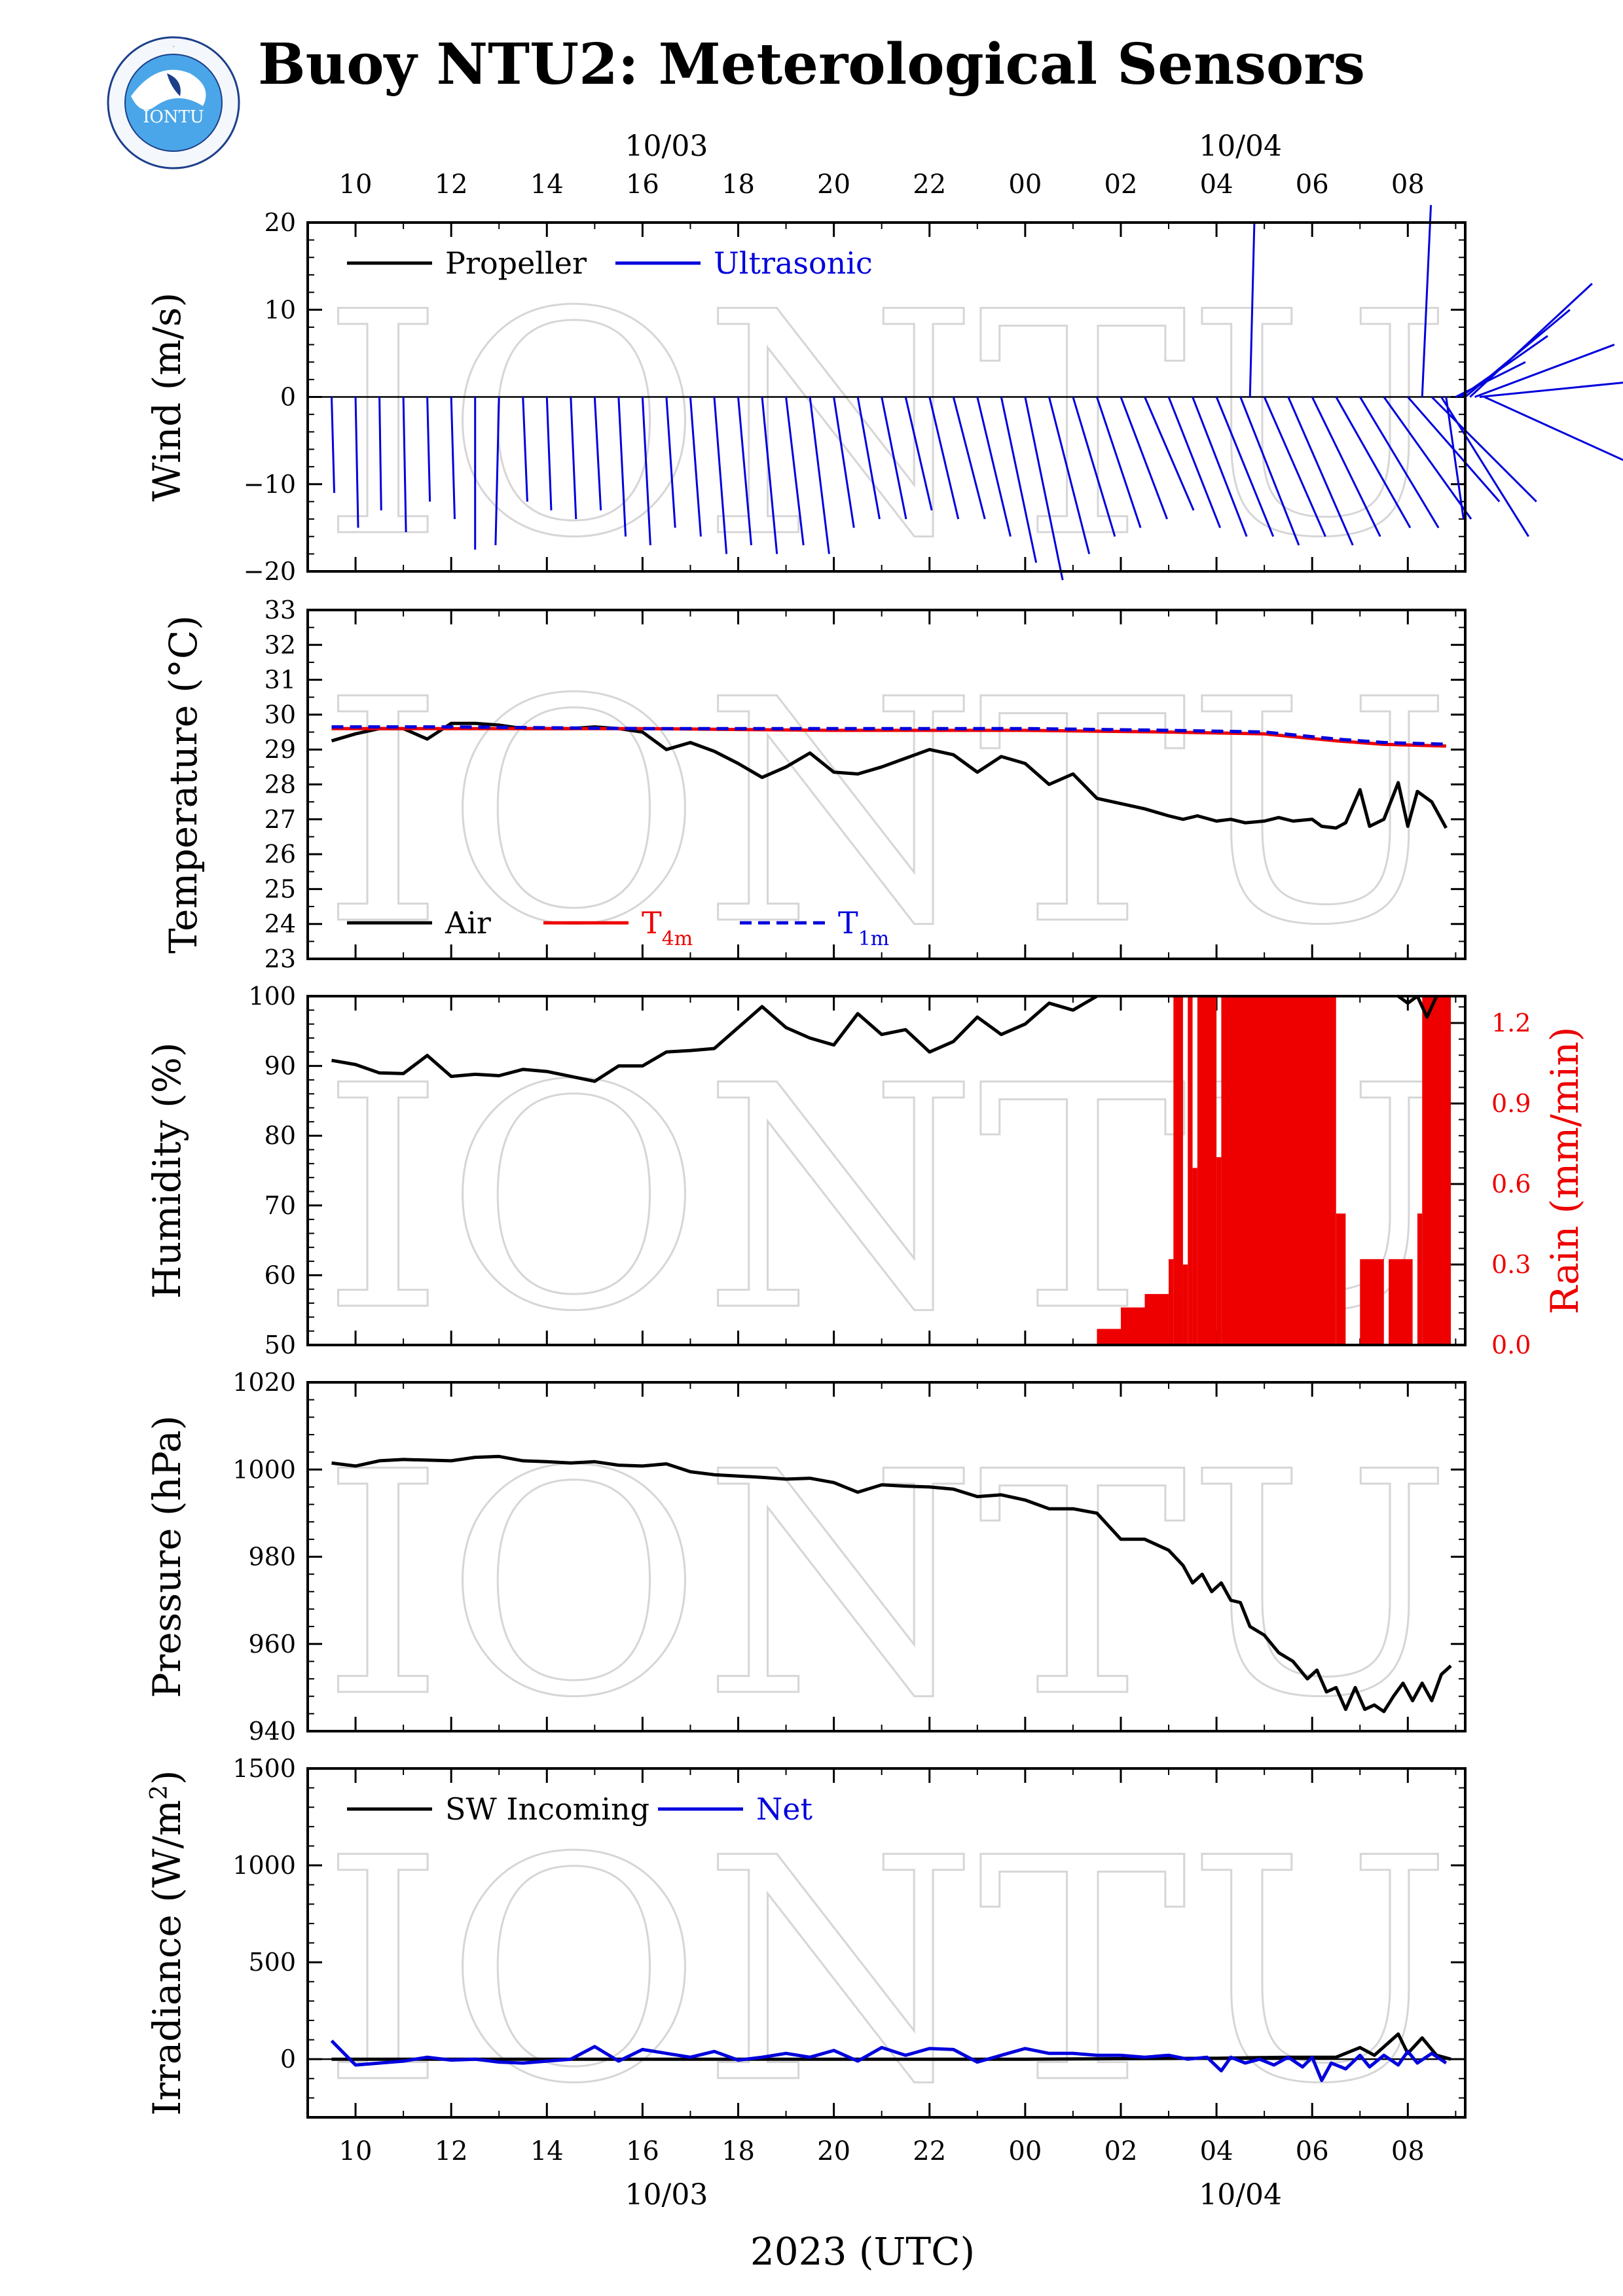 The height and width of the screenshot is (2296, 1623). Describe the element at coordinates (280, 680) in the screenshot. I see `y-tick-label: 31` at that location.